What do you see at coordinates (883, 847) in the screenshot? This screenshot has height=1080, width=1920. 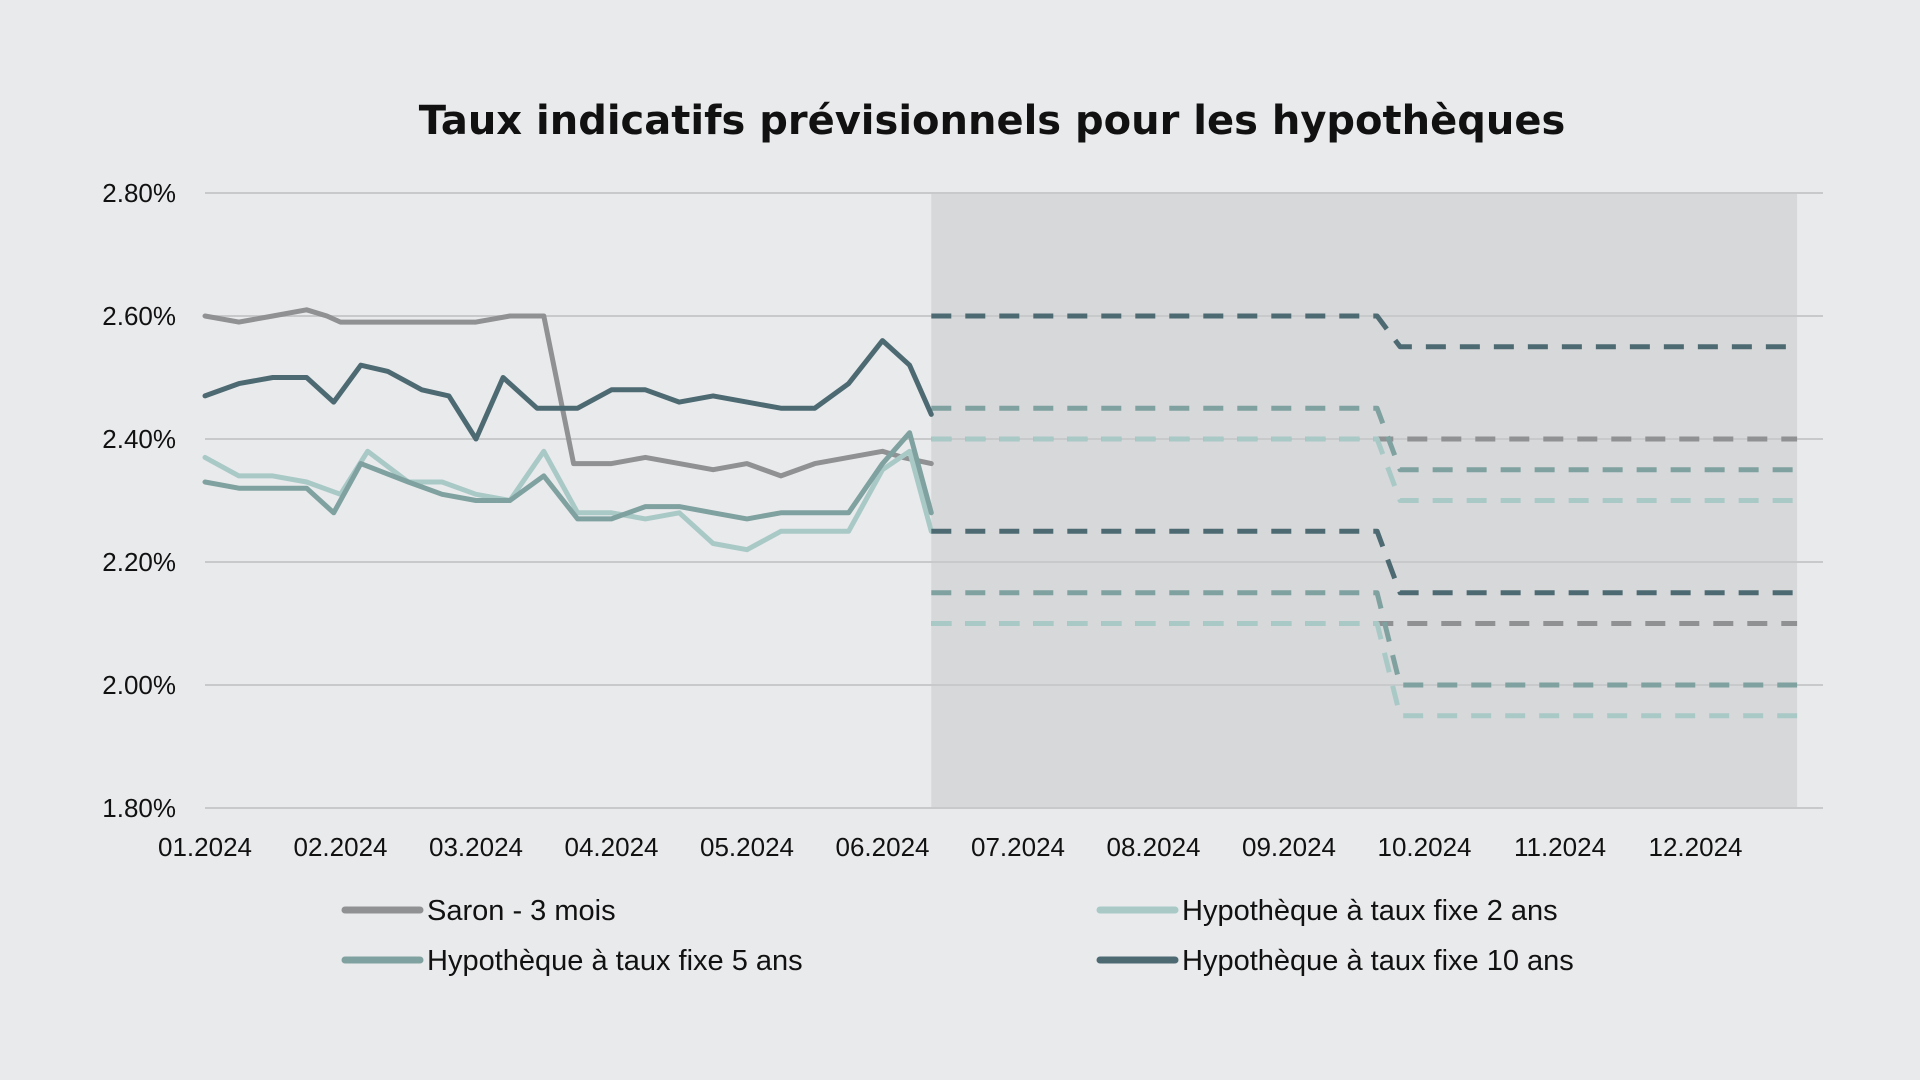 I see `x-tick-label: 06.2024` at bounding box center [883, 847].